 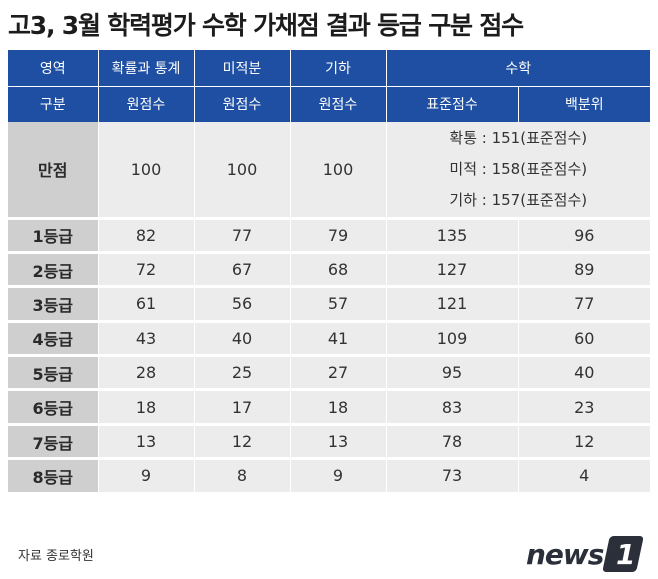 I want to click on grade-cell-geo: 68, so click(x=338, y=269).